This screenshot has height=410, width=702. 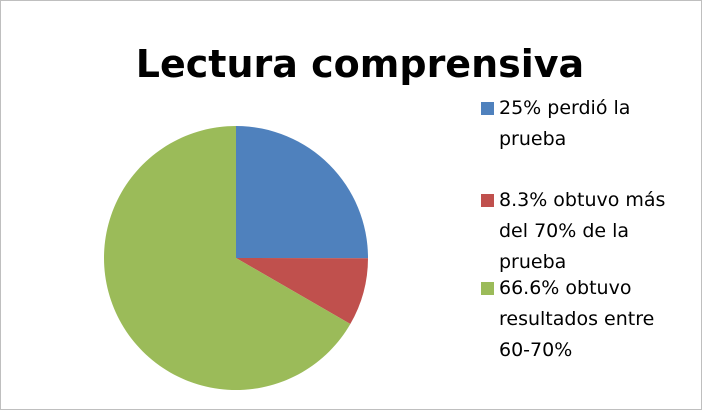 I want to click on chart-title: Lectura comprensiva, so click(x=360, y=64).